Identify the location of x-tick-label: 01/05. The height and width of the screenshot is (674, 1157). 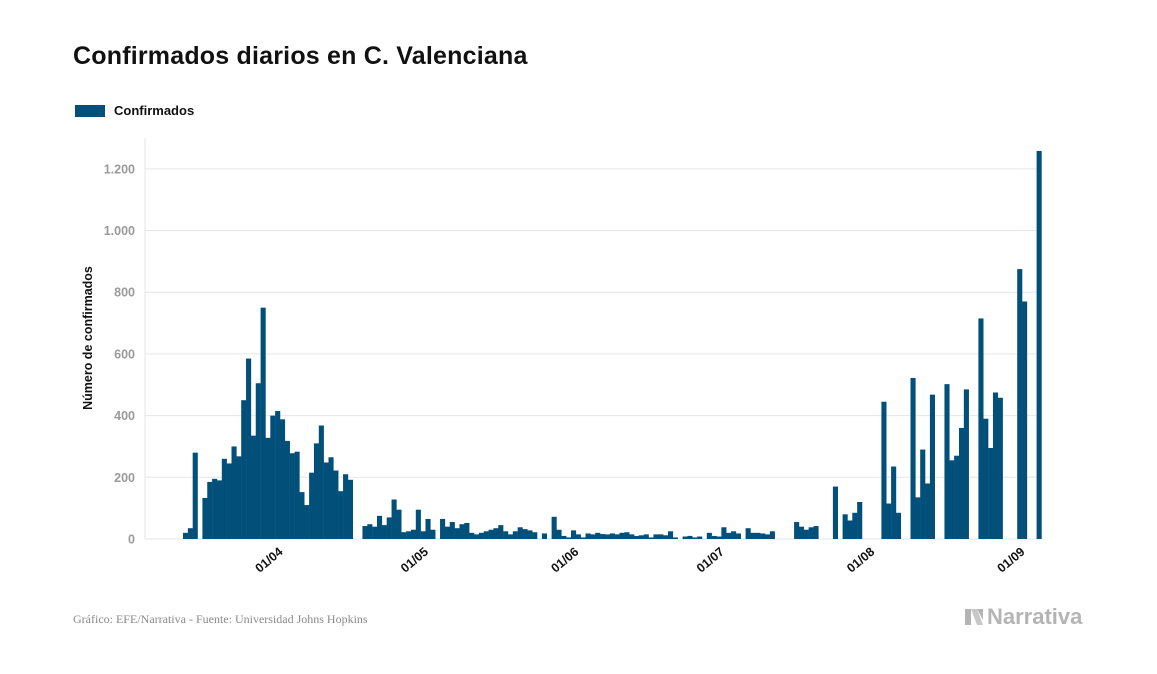
(414, 560).